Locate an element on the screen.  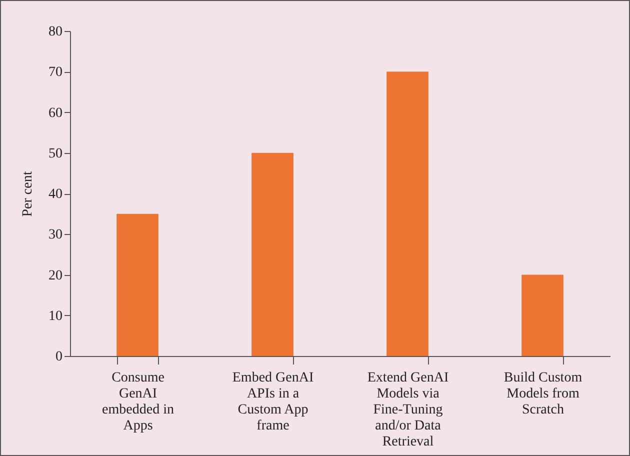
x-tick-label: Consume GenAI embedded in Apps is located at coordinates (138, 402).